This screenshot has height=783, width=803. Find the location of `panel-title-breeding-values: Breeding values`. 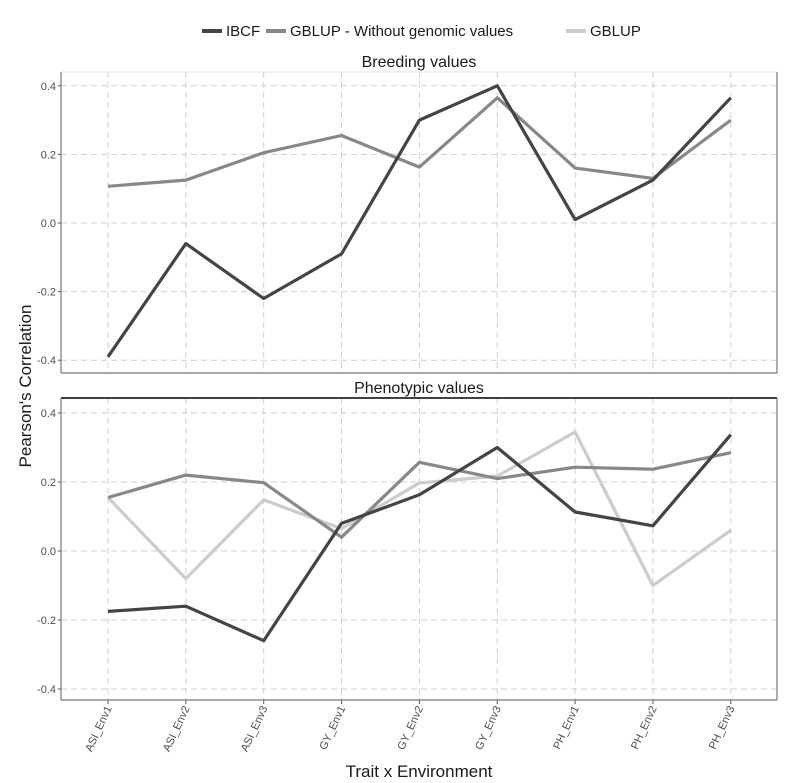

panel-title-breeding-values: Breeding values is located at coordinates (419, 62).